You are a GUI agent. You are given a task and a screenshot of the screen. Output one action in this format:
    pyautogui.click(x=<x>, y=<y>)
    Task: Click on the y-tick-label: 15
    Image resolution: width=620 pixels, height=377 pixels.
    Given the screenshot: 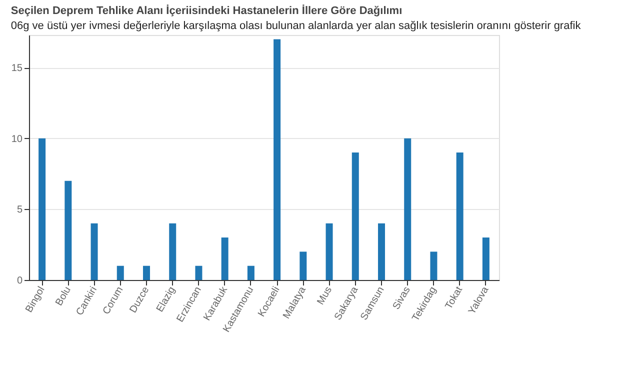 What is the action you would take?
    pyautogui.click(x=17, y=68)
    